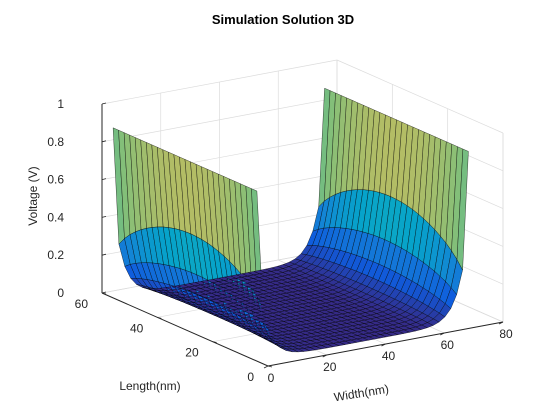 Image resolution: width=560 pixels, height=420 pixels. I want to click on y-tick-label: 40, so click(137, 328).